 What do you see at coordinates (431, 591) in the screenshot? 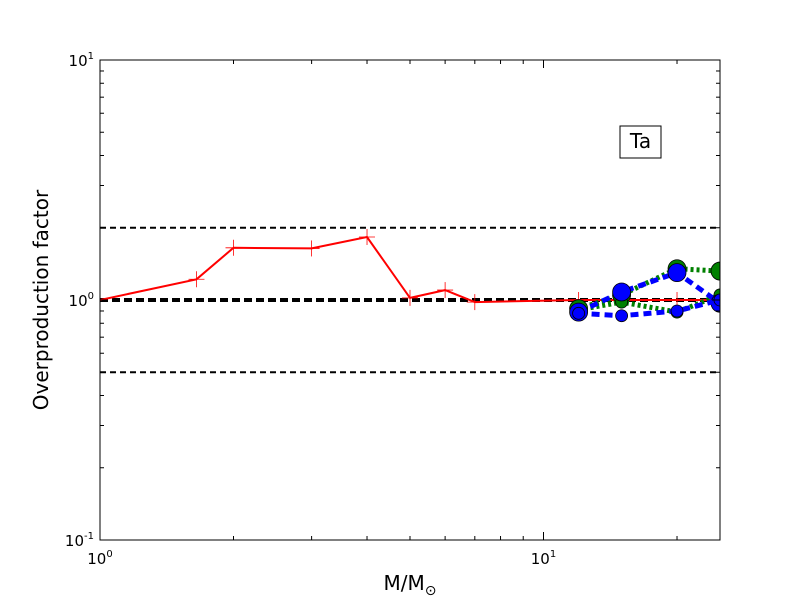
I see `x-axis-title-sub: ⊙` at bounding box center [431, 591].